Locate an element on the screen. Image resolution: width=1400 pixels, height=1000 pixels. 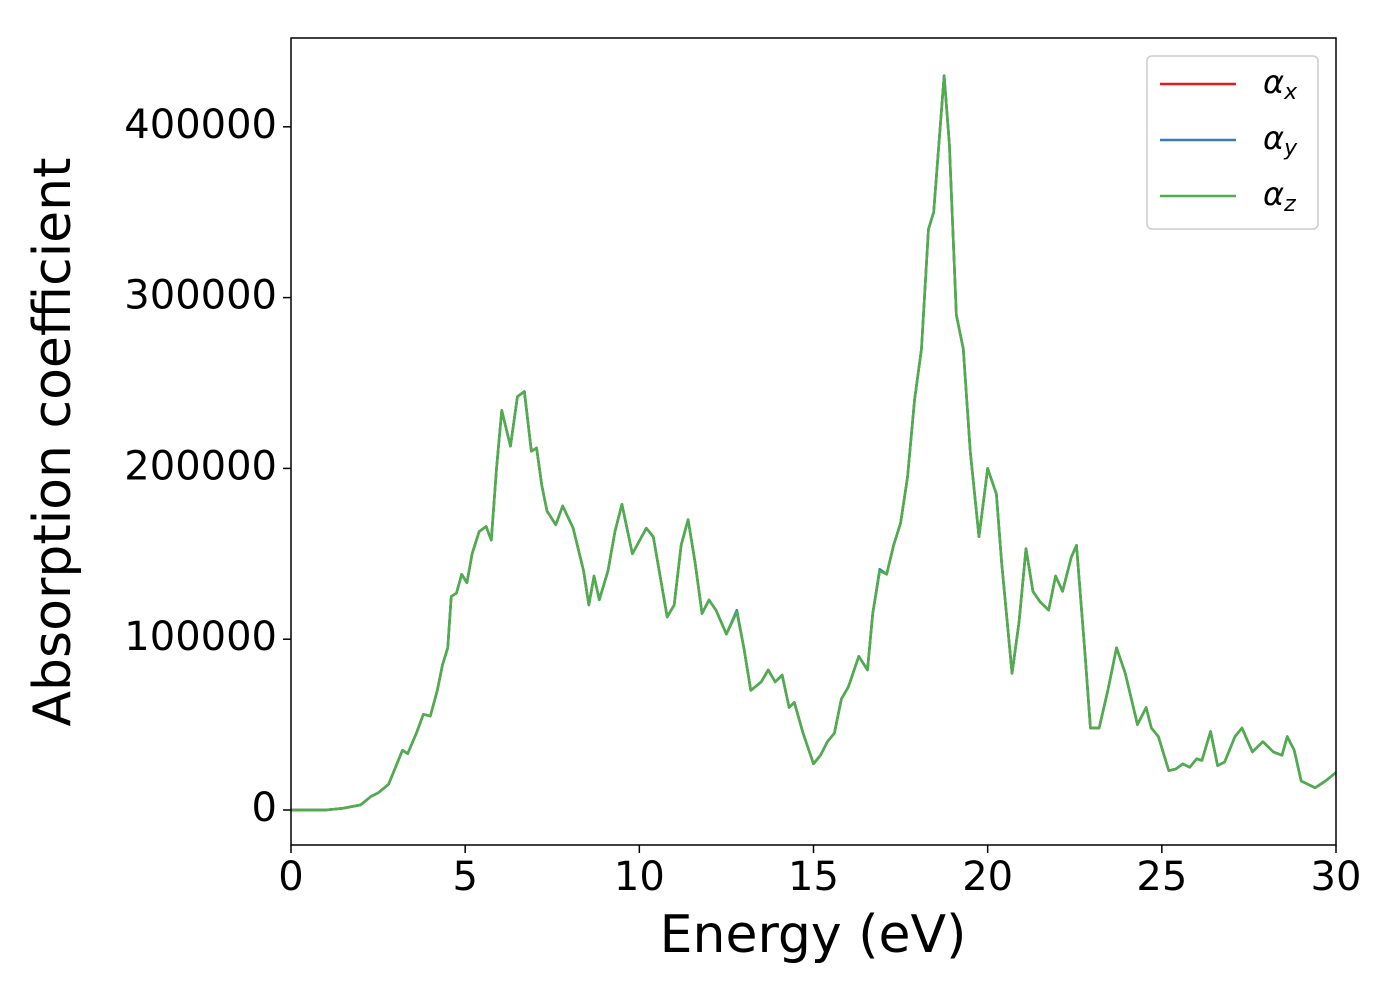
x-tick-label: 20 is located at coordinates (987, 877).